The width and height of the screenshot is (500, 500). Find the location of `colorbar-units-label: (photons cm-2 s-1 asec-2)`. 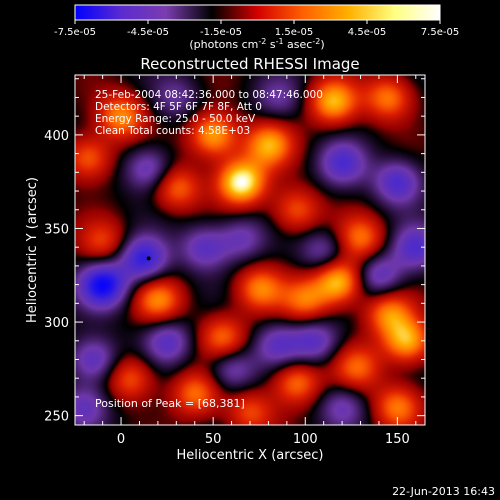

colorbar-units-label: (photons cm-2 s-1 asec-2) is located at coordinates (256, 44).